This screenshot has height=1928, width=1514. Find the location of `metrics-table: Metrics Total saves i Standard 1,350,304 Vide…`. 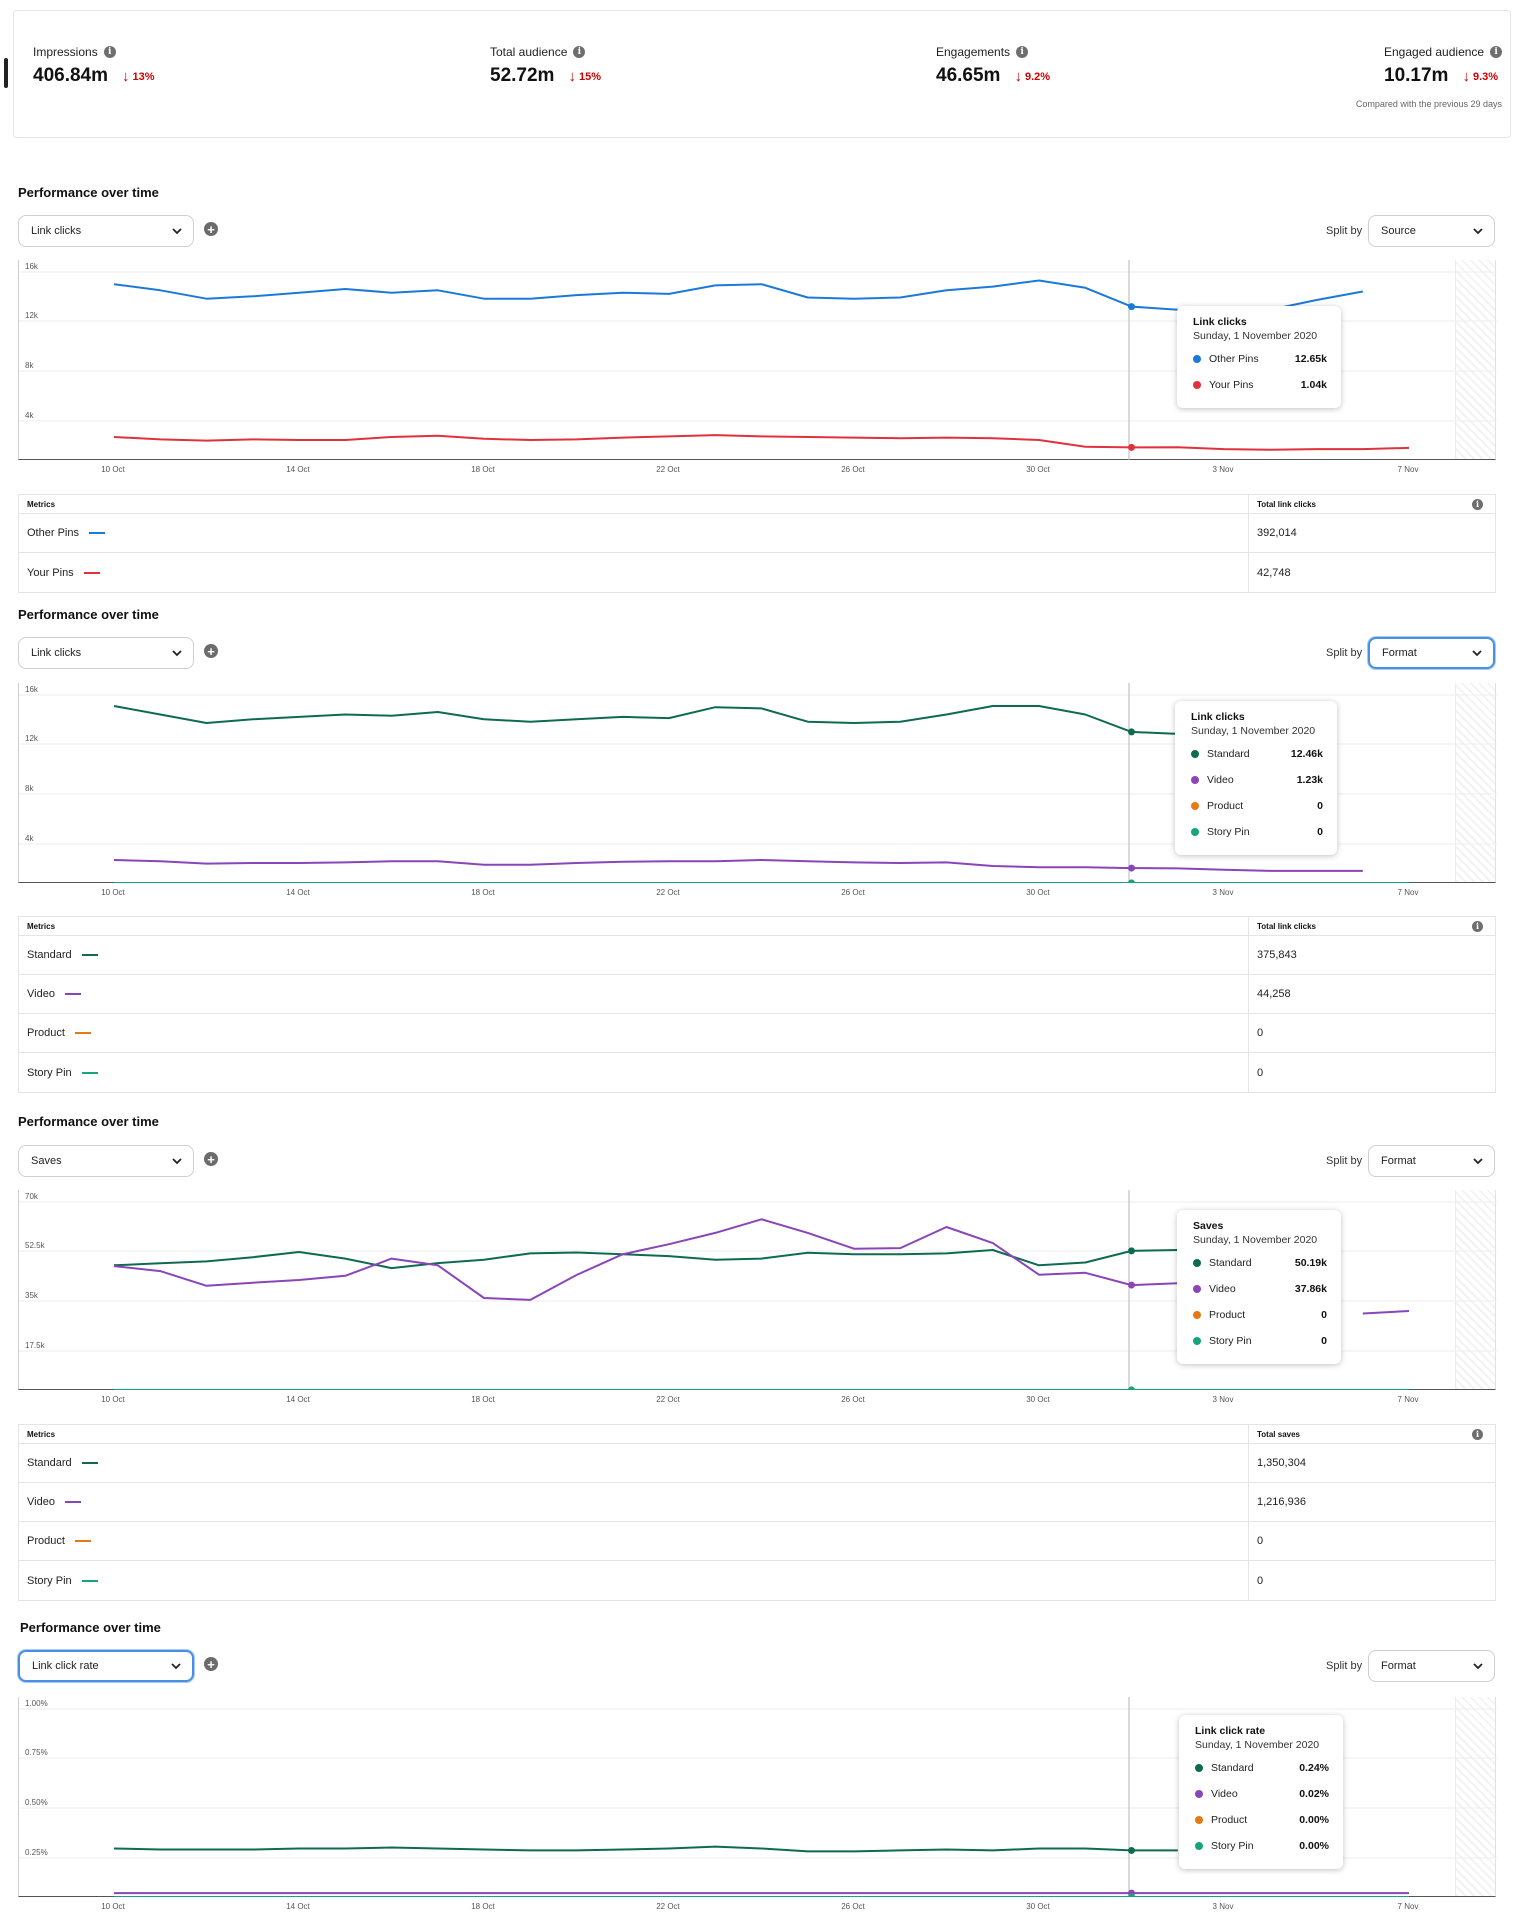

metrics-table: Metrics Total saves i Standard 1,350,304 Vide… is located at coordinates (757, 1512).